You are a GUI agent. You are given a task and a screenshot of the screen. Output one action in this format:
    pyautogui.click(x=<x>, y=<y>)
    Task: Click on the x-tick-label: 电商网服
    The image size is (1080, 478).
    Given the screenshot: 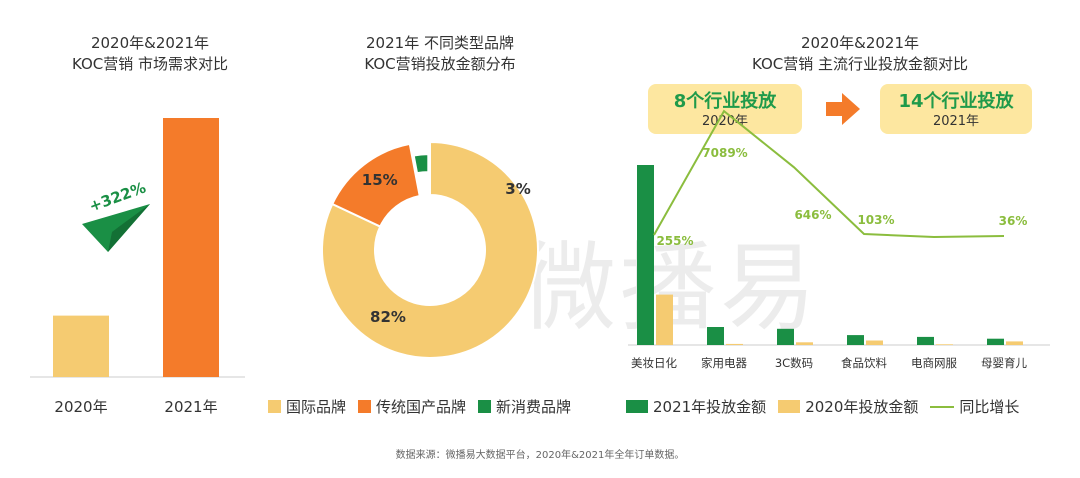 What is the action you would take?
    pyautogui.click(x=934, y=363)
    